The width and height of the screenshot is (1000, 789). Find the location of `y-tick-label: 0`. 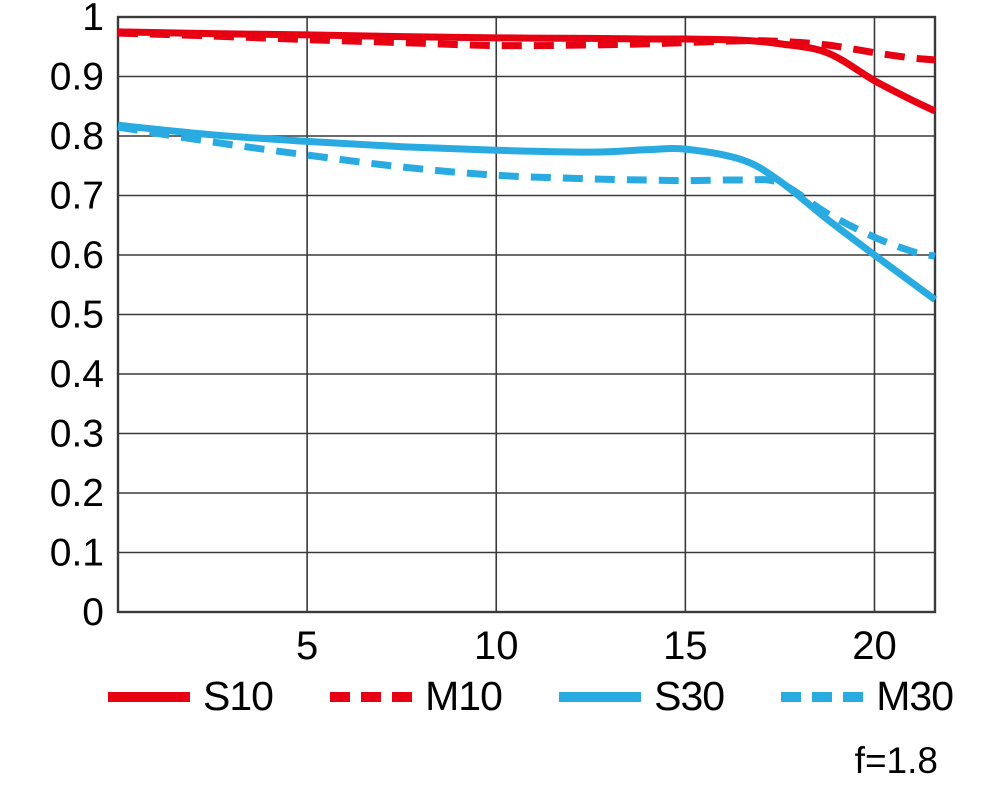

y-tick-label: 0 is located at coordinates (93, 612).